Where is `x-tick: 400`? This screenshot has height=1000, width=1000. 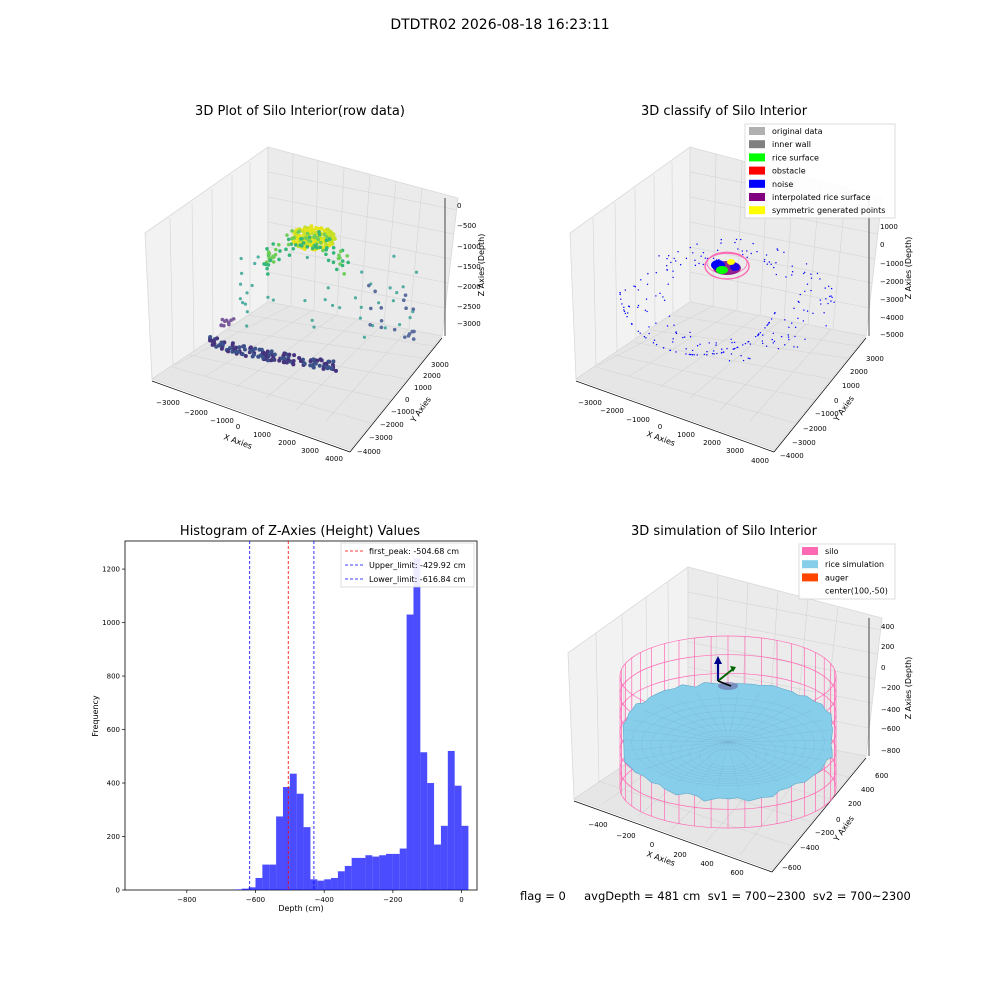
x-tick: 400 is located at coordinates (706, 864).